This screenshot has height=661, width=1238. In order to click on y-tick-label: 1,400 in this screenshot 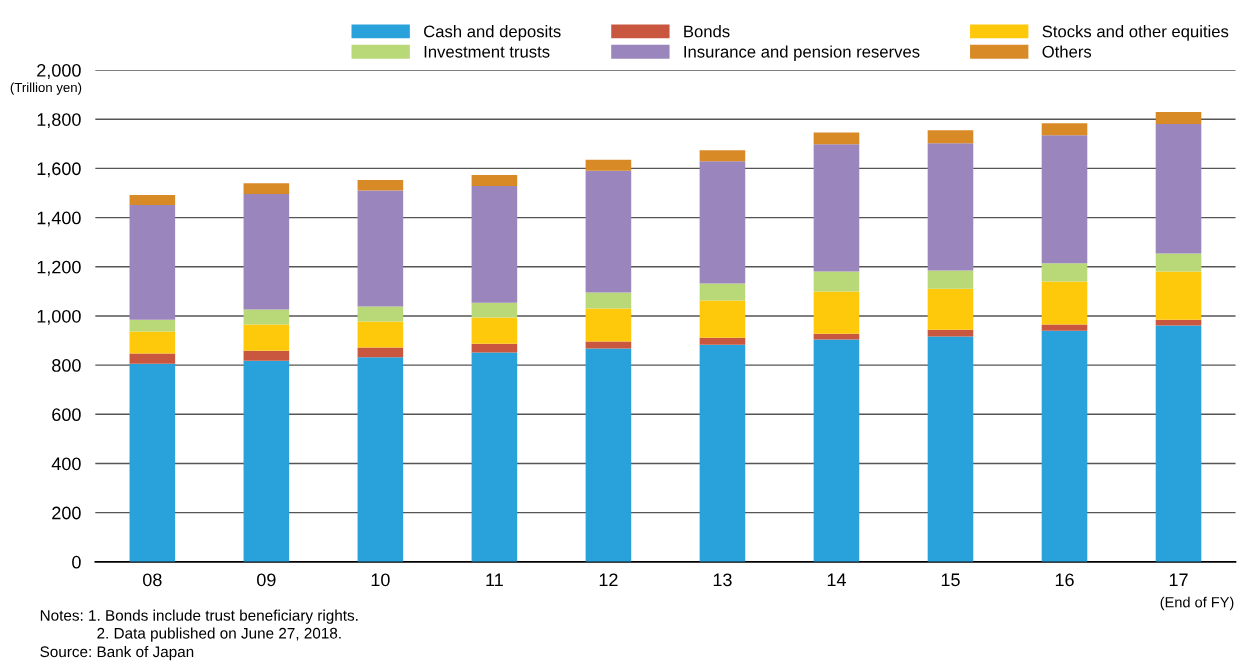, I will do `click(59, 219)`.